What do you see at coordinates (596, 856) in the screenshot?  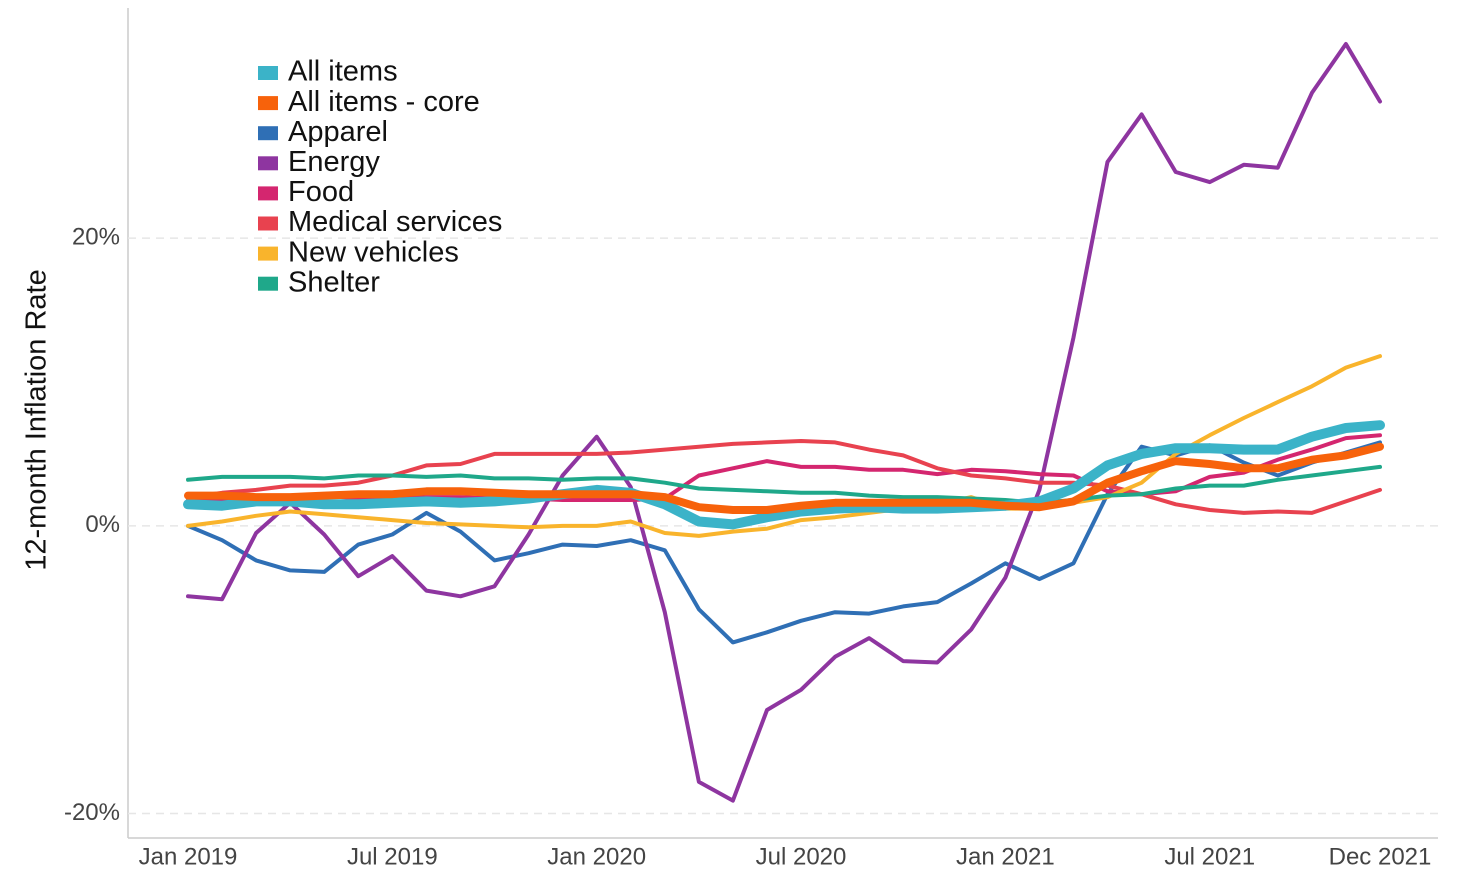 I see `x-tick-label: Jan 2020` at bounding box center [596, 856].